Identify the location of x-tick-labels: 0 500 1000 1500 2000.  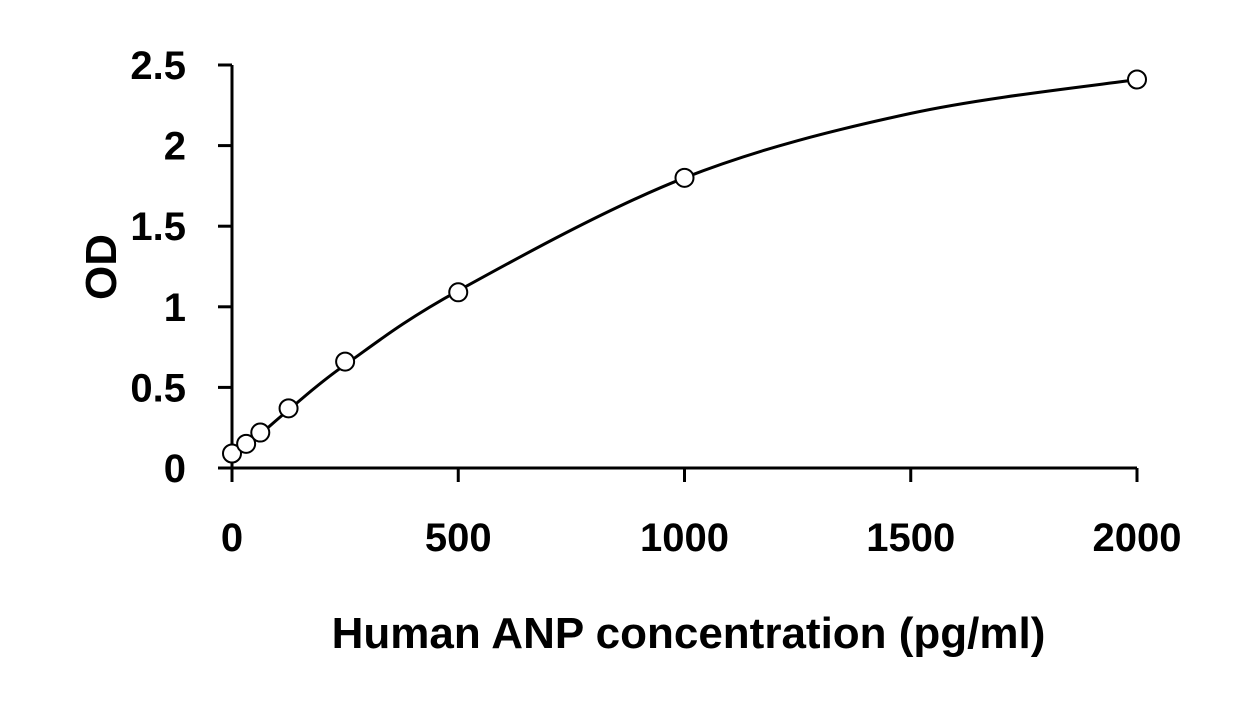
(701, 538).